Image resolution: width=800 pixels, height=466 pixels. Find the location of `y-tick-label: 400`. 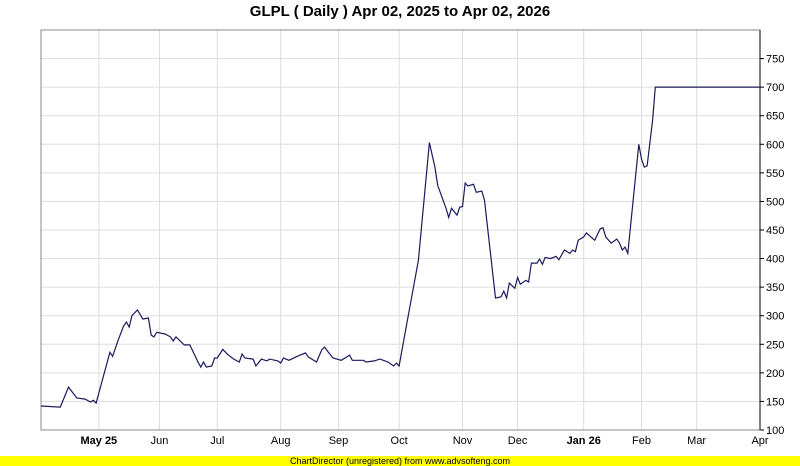

y-tick-label: 400 is located at coordinates (775, 260).